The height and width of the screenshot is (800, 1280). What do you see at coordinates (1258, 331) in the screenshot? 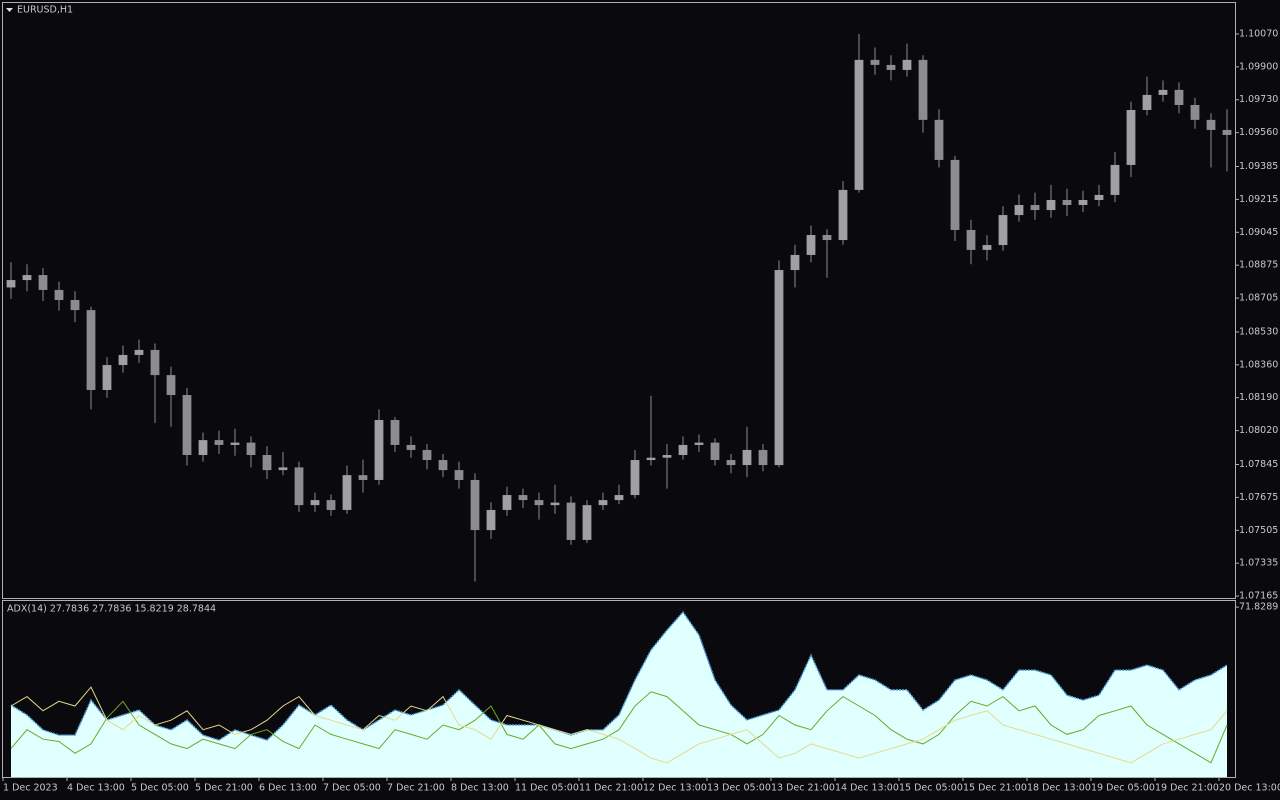
I see `y-tick-label: 1.08530` at bounding box center [1258, 331].